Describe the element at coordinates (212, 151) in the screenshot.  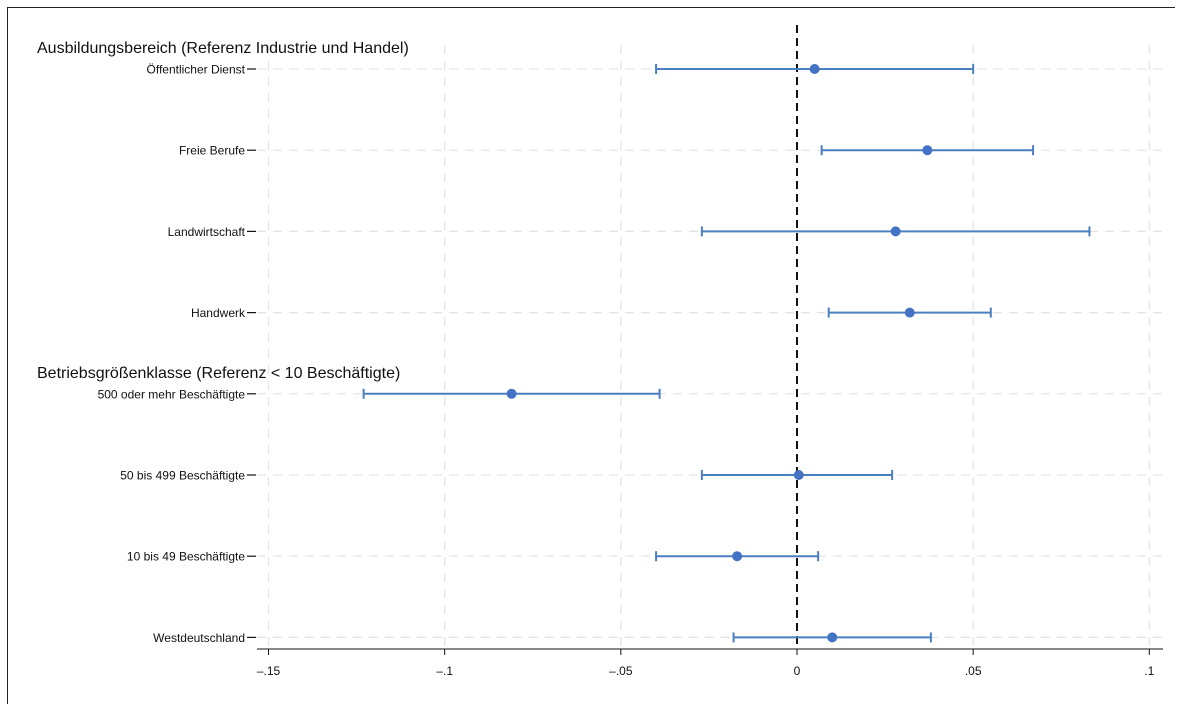
I see `y-tick-label: Freie Berufe` at that location.